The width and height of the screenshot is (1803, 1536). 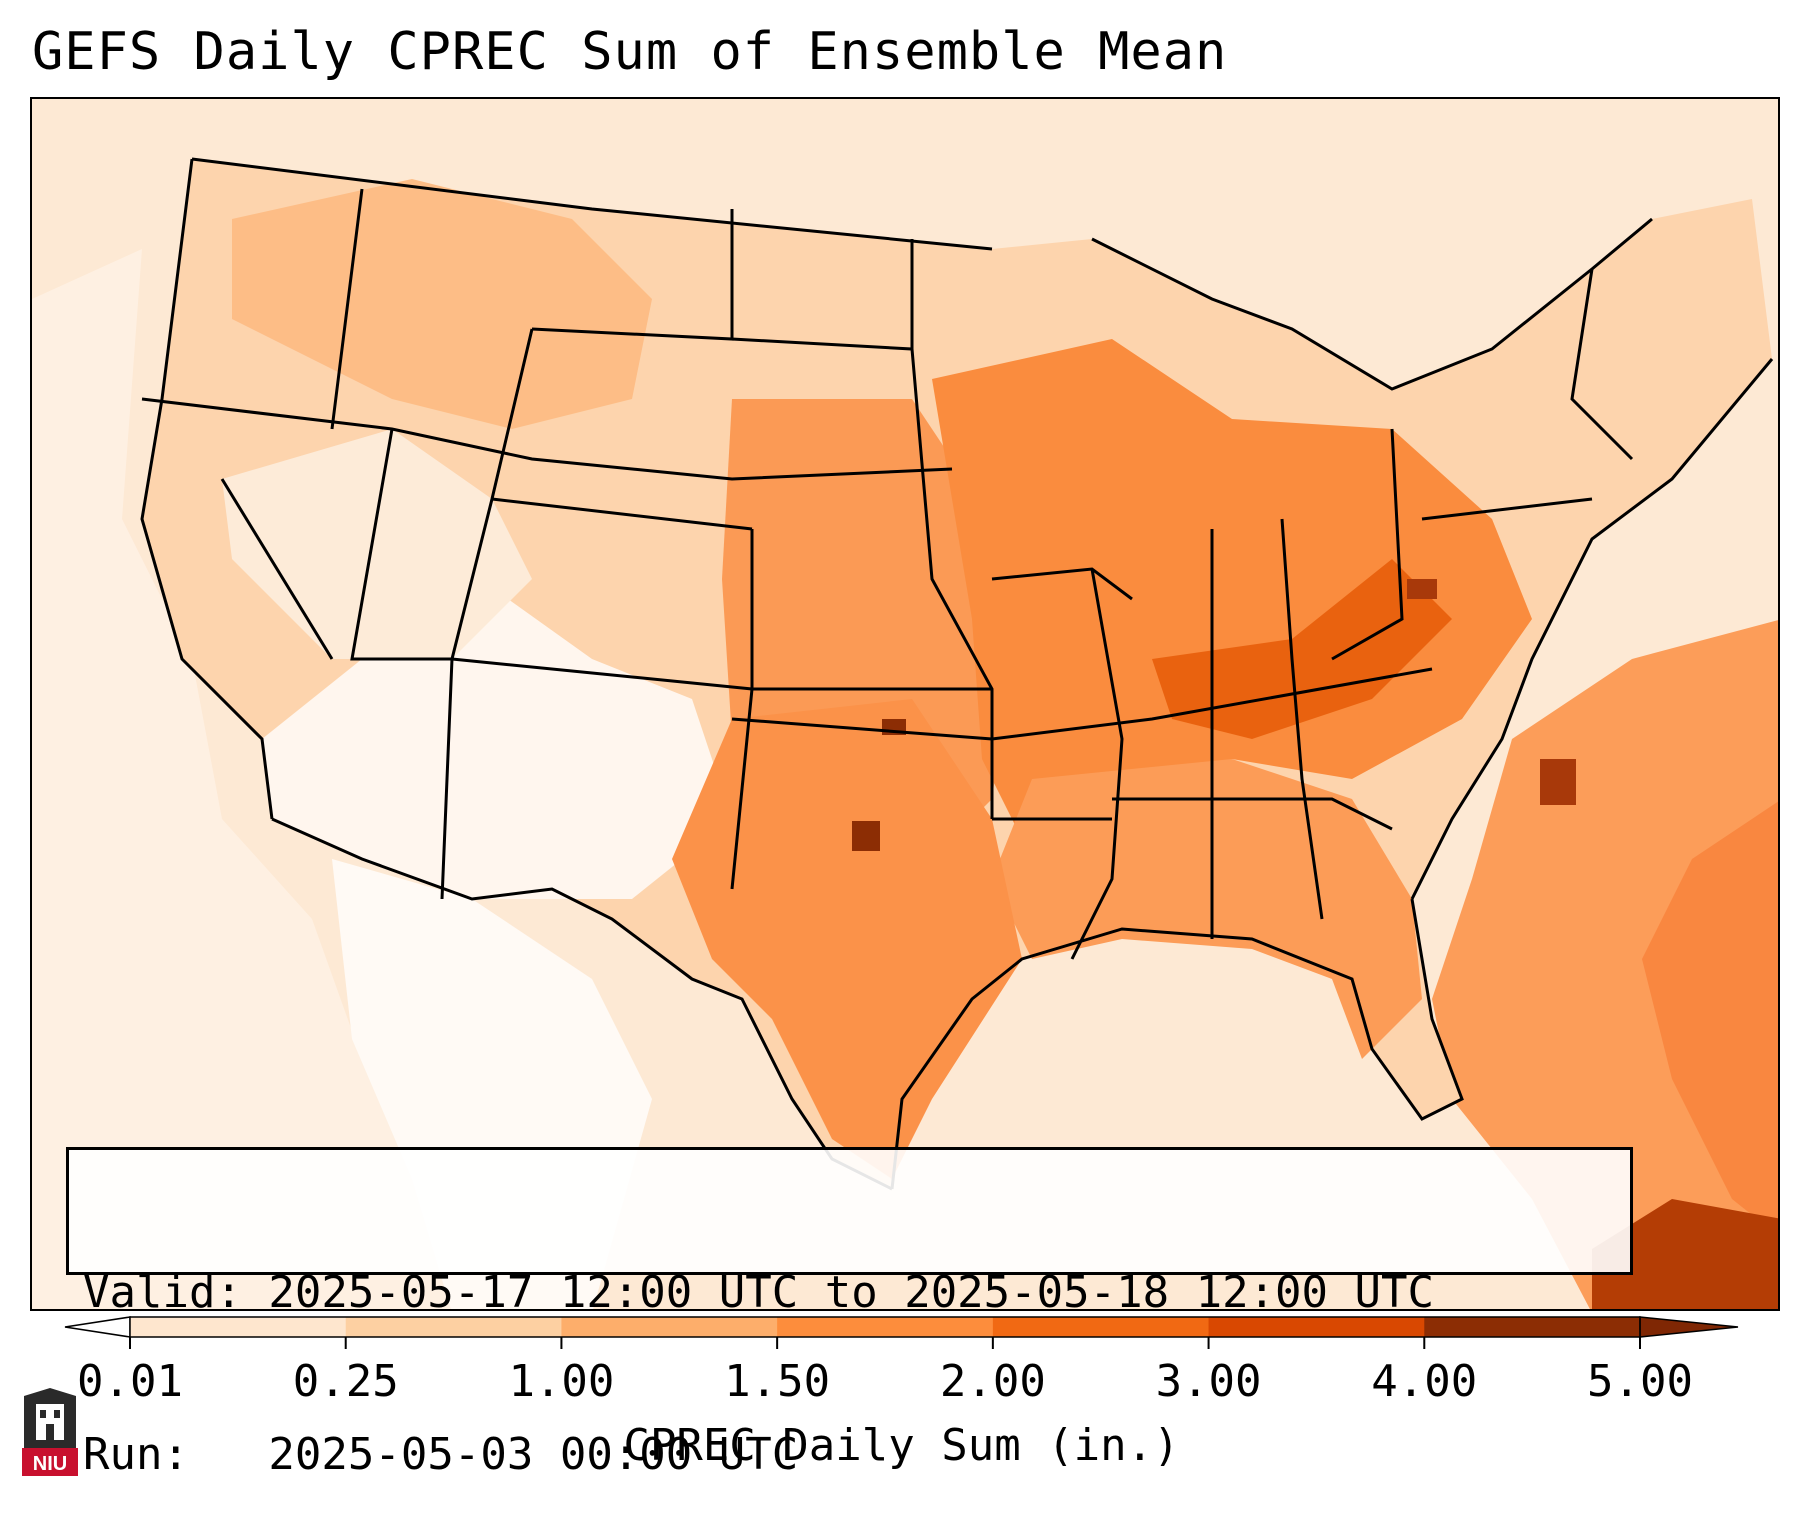 I want to click on colorbar-tick-label: 0.01, so click(x=130, y=1381).